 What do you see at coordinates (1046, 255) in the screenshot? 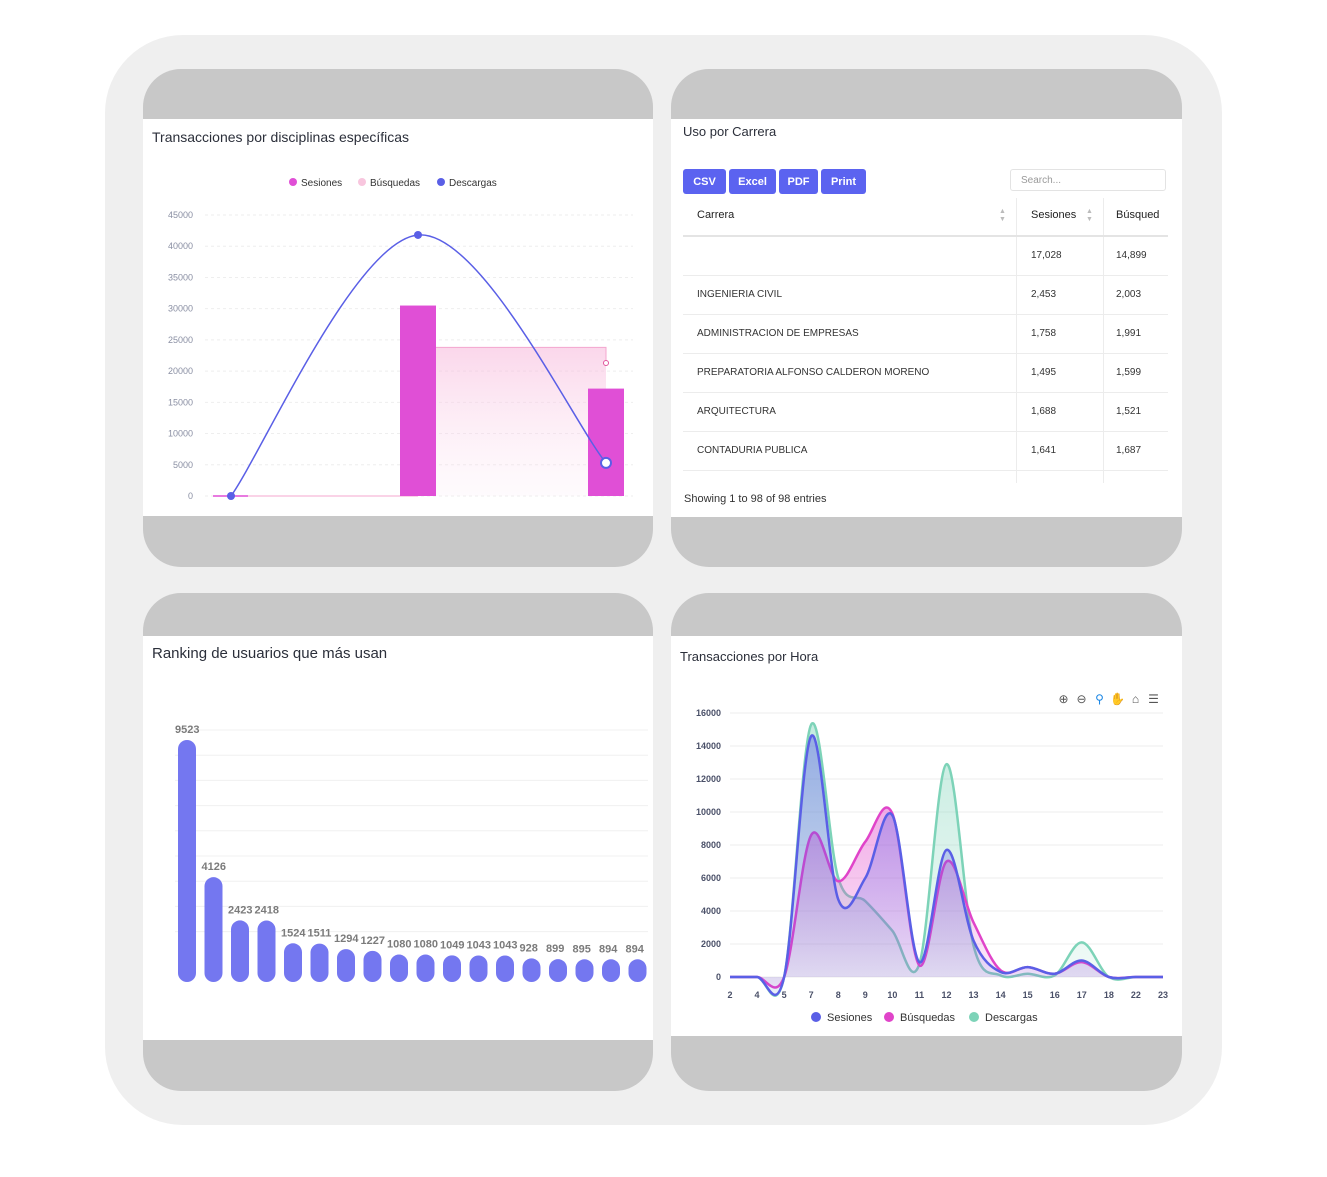
I see `cell-sesiones: 17,028` at bounding box center [1046, 255].